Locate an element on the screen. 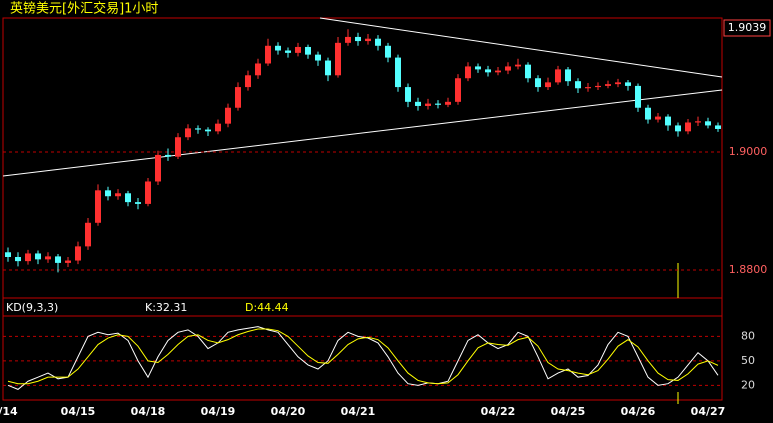 This screenshot has width=773, height=423. chart-title: 英镑美元[外汇交易]1小时 is located at coordinates (84, 9).